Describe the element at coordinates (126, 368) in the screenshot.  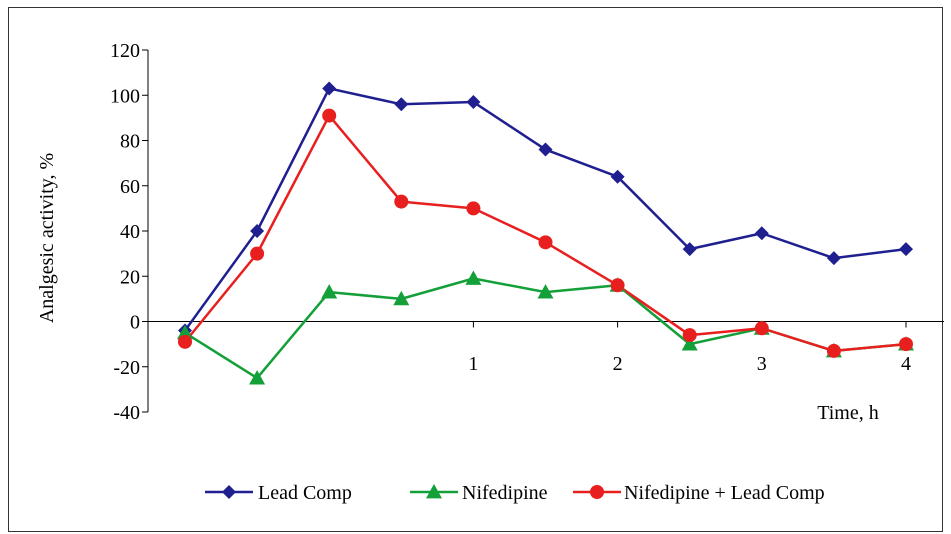
I see `y-tick-label: -20` at that location.